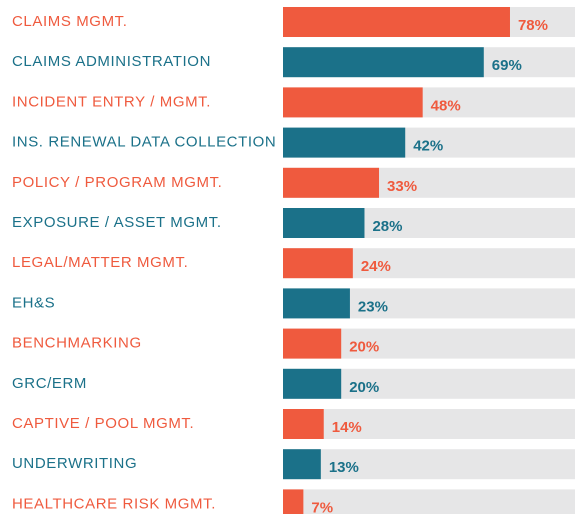 The width and height of the screenshot is (575, 514). I want to click on value-label: 78%, so click(533, 25).